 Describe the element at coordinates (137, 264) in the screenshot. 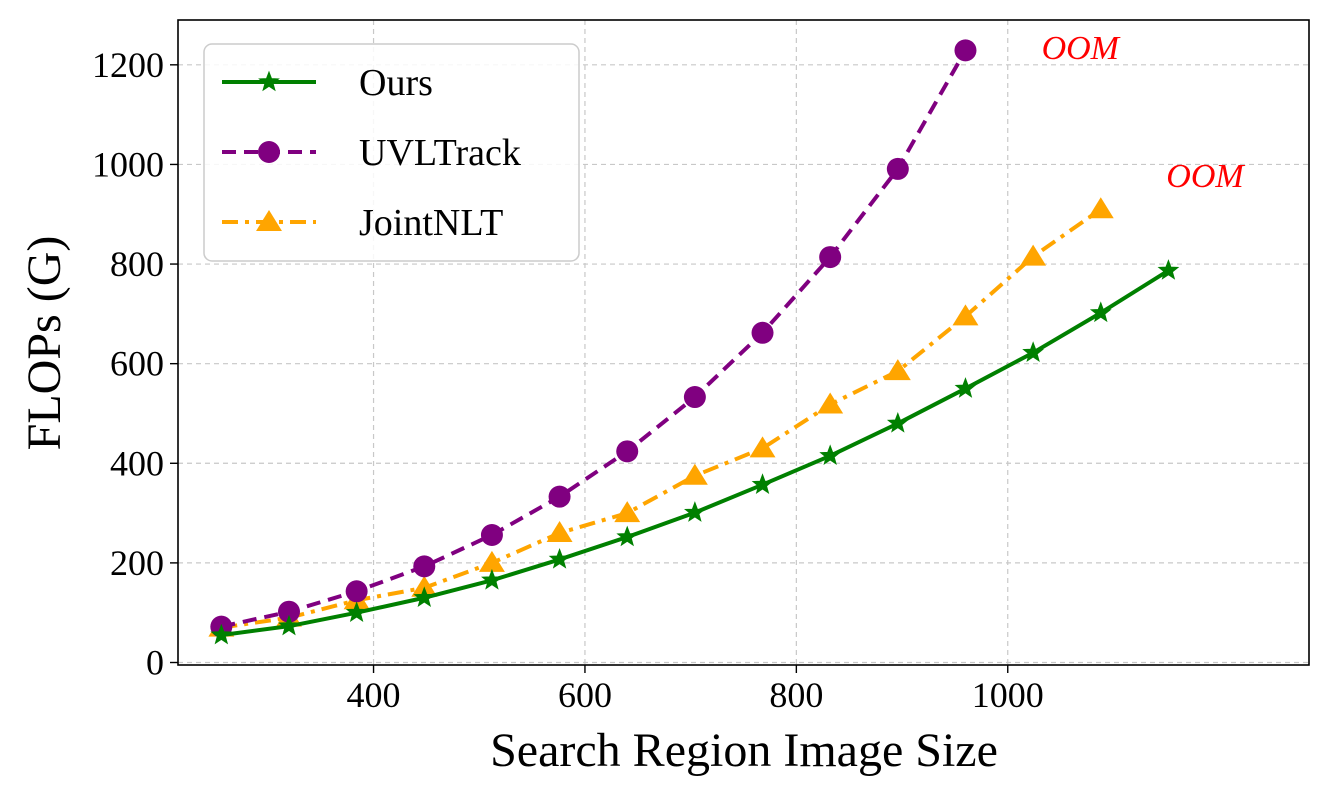

I see `y-tick-label: 800` at that location.